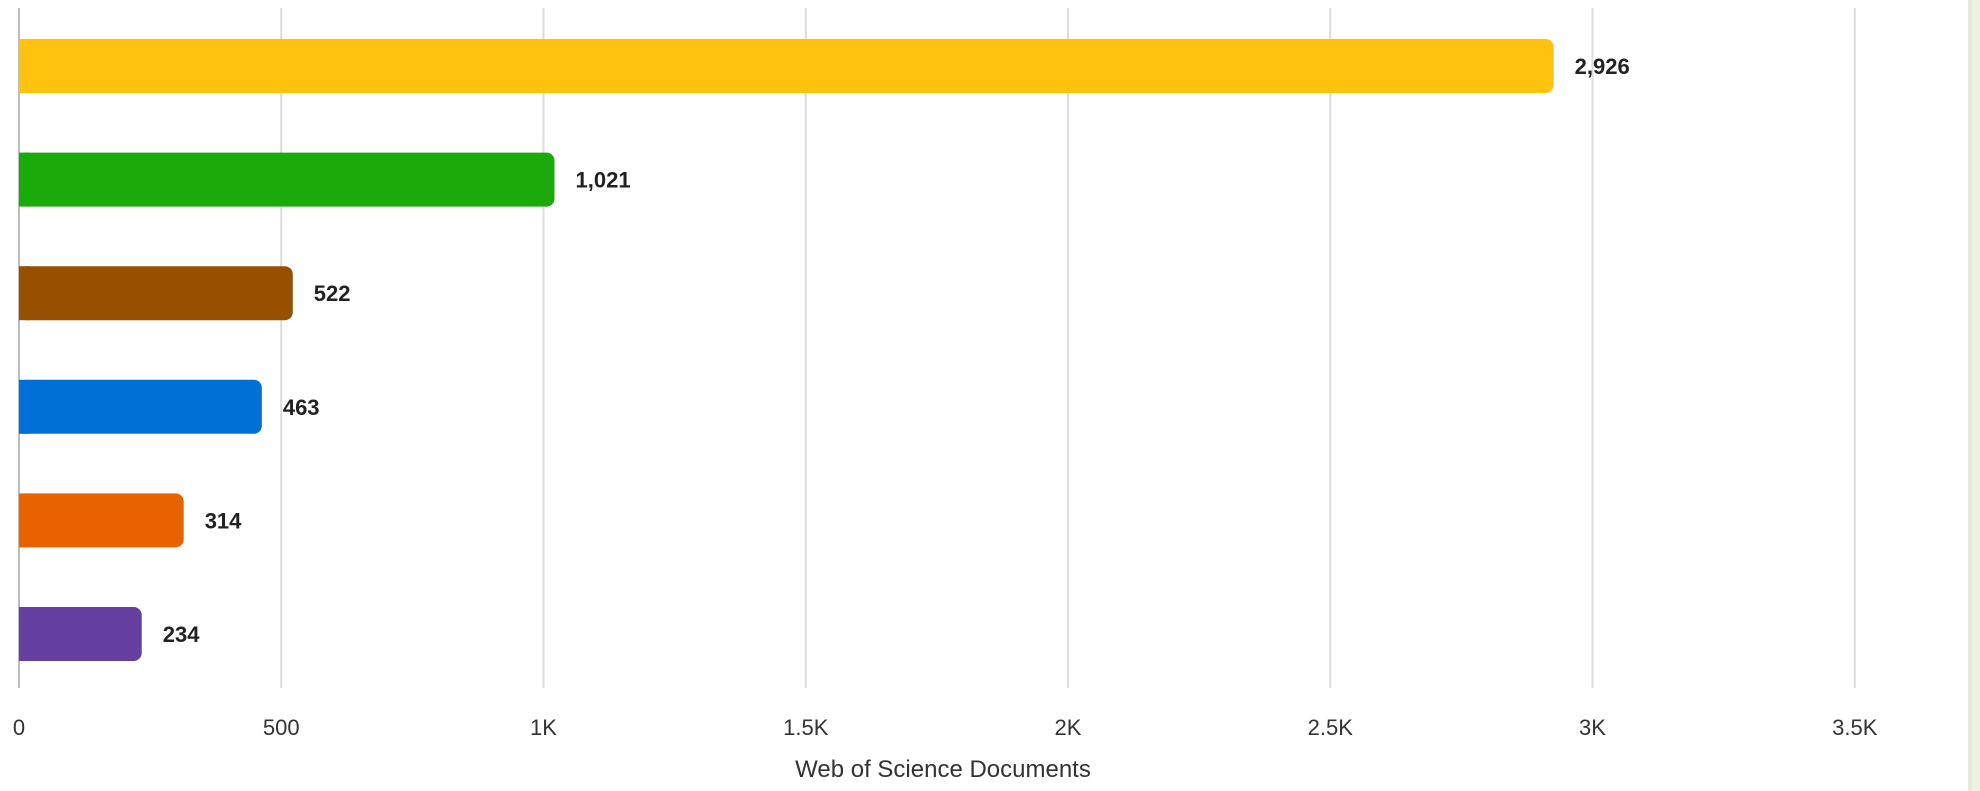 This screenshot has height=791, width=1980. What do you see at coordinates (19, 727) in the screenshot?
I see `x-tick-label: 0` at bounding box center [19, 727].